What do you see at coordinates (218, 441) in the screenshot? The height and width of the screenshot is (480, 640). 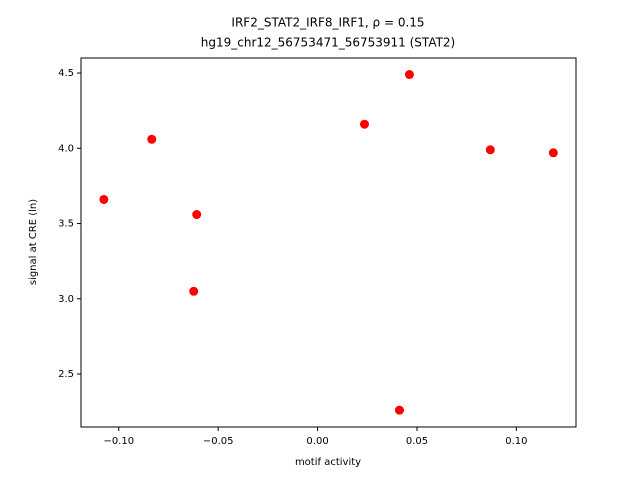 I see `x-tick-label: −0.05` at bounding box center [218, 441].